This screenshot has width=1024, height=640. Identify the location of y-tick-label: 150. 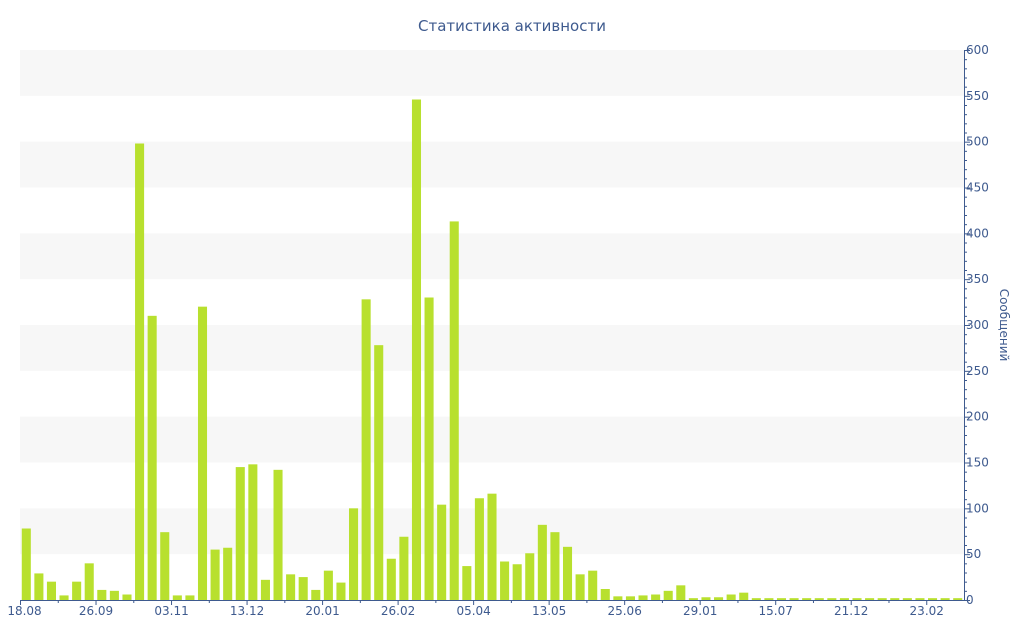
(977, 463).